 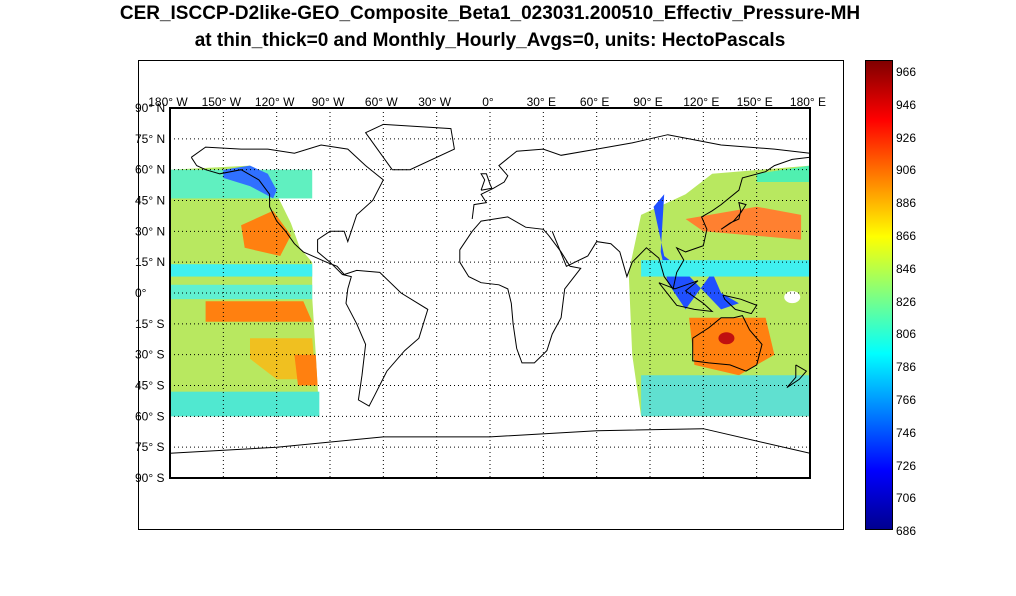 What do you see at coordinates (149, 324) in the screenshot?
I see `latitude-tick-label: 15° S` at bounding box center [149, 324].